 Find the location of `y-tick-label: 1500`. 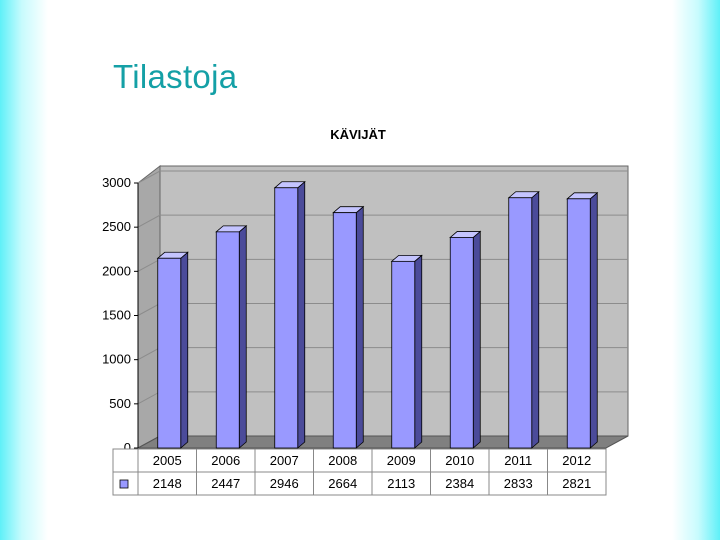

y-tick-label: 1500 is located at coordinates (116, 315).